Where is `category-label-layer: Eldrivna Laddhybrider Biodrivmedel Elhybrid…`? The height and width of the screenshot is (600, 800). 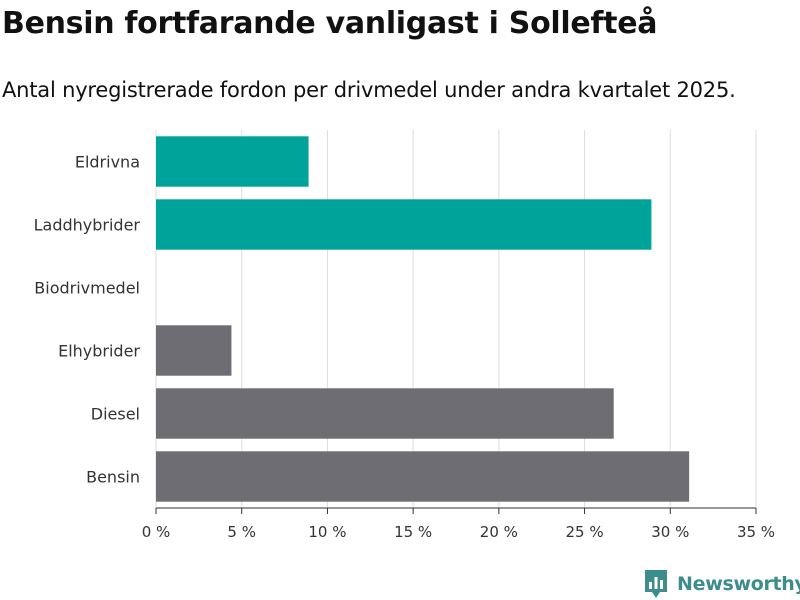 category-label-layer: Eldrivna Laddhybrider Biodrivmedel Elhybrid… is located at coordinates (87, 320).